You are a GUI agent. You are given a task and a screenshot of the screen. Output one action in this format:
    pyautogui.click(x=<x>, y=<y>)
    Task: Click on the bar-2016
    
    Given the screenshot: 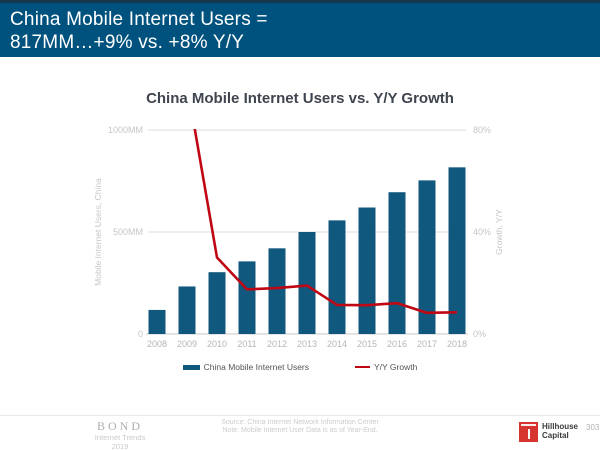 What is the action you would take?
    pyautogui.click(x=397, y=263)
    